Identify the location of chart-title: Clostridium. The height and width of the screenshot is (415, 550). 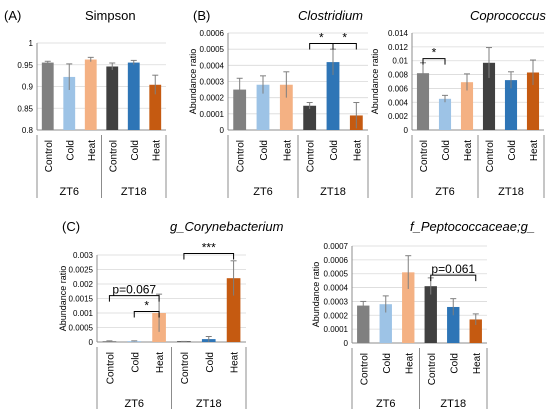
(330, 15).